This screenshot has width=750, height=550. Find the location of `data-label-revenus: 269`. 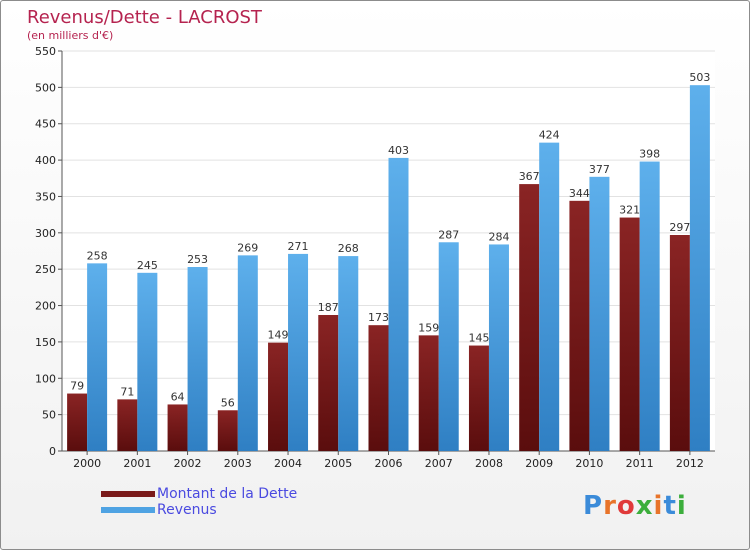

data-label-revenus: 269 is located at coordinates (247, 247).